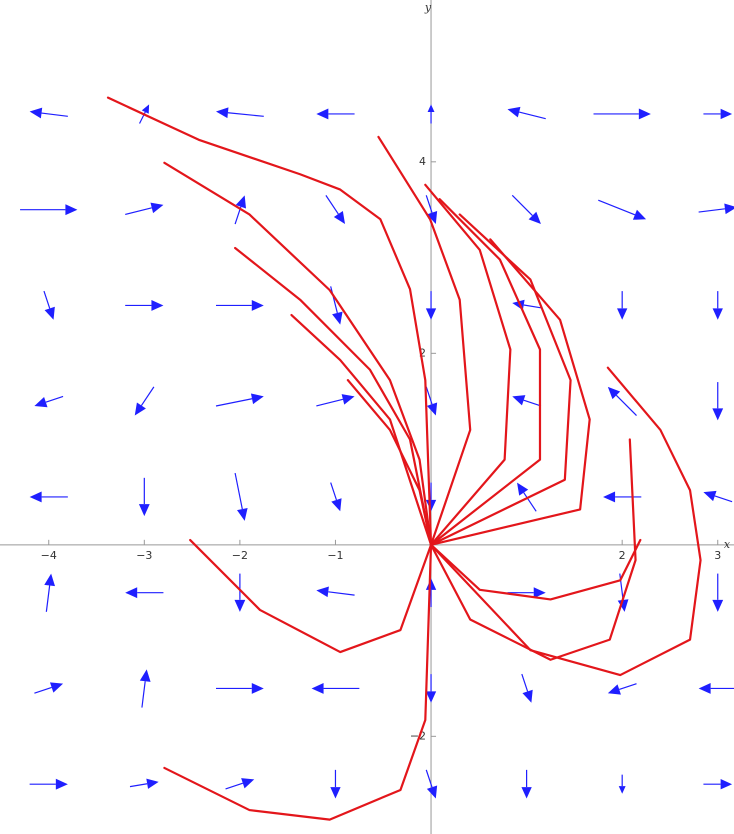 Image resolution: width=734 pixels, height=834 pixels. What do you see at coordinates (727, 544) in the screenshot?
I see `x-axis-label: x` at bounding box center [727, 544].